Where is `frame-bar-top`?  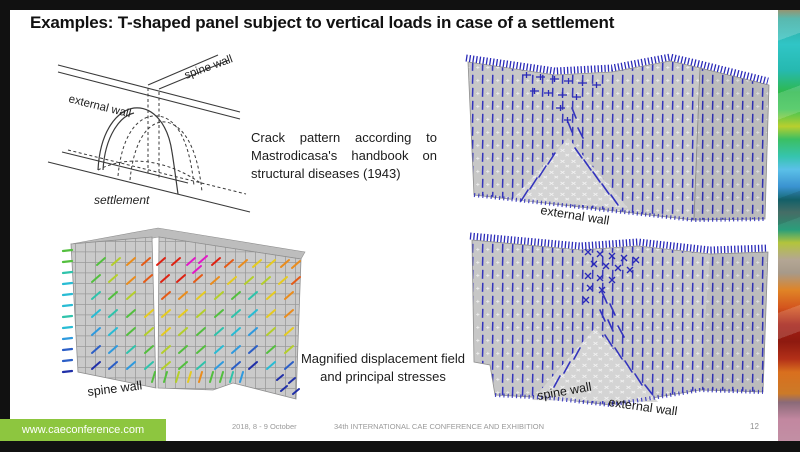 frame-bar-top is located at coordinates (400, 5).